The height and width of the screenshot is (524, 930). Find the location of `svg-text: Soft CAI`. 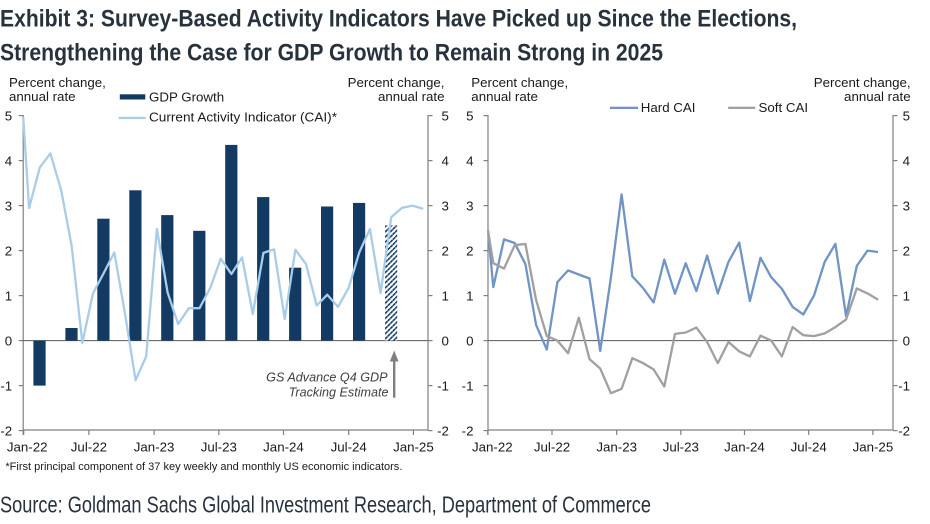

svg-text: Soft CAI is located at coordinates (784, 107).